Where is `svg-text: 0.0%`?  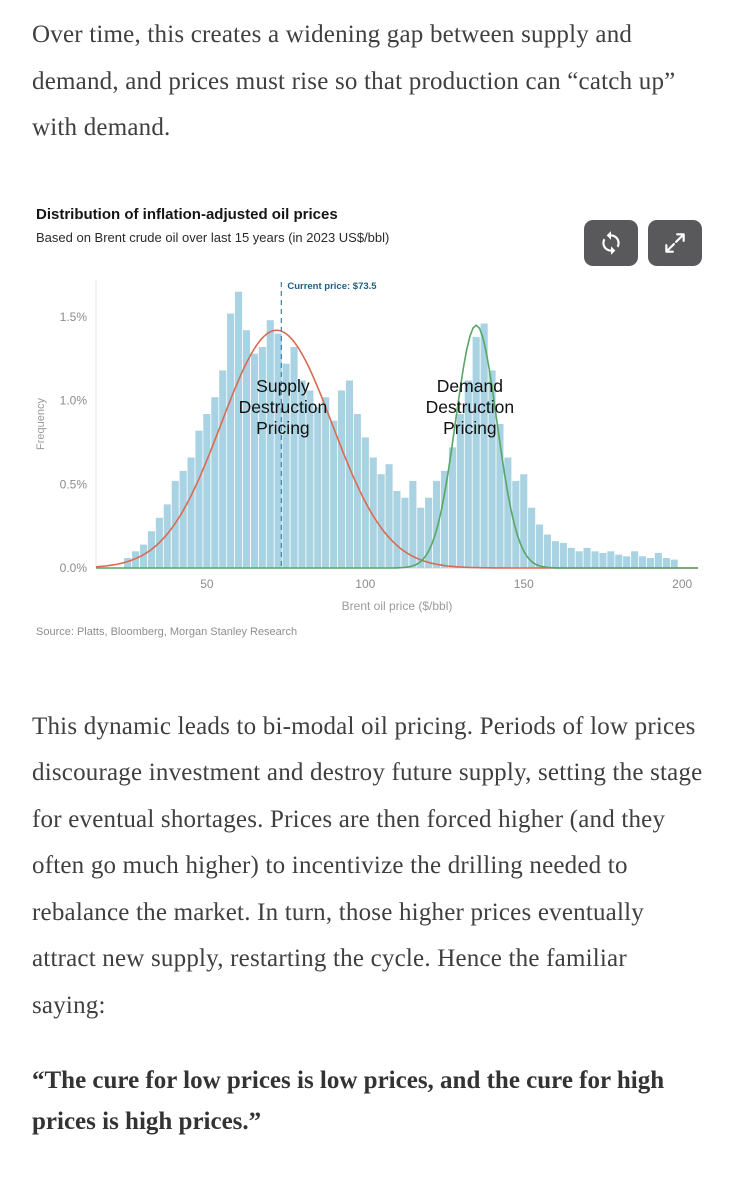
svg-text: 0.0% is located at coordinates (74, 568).